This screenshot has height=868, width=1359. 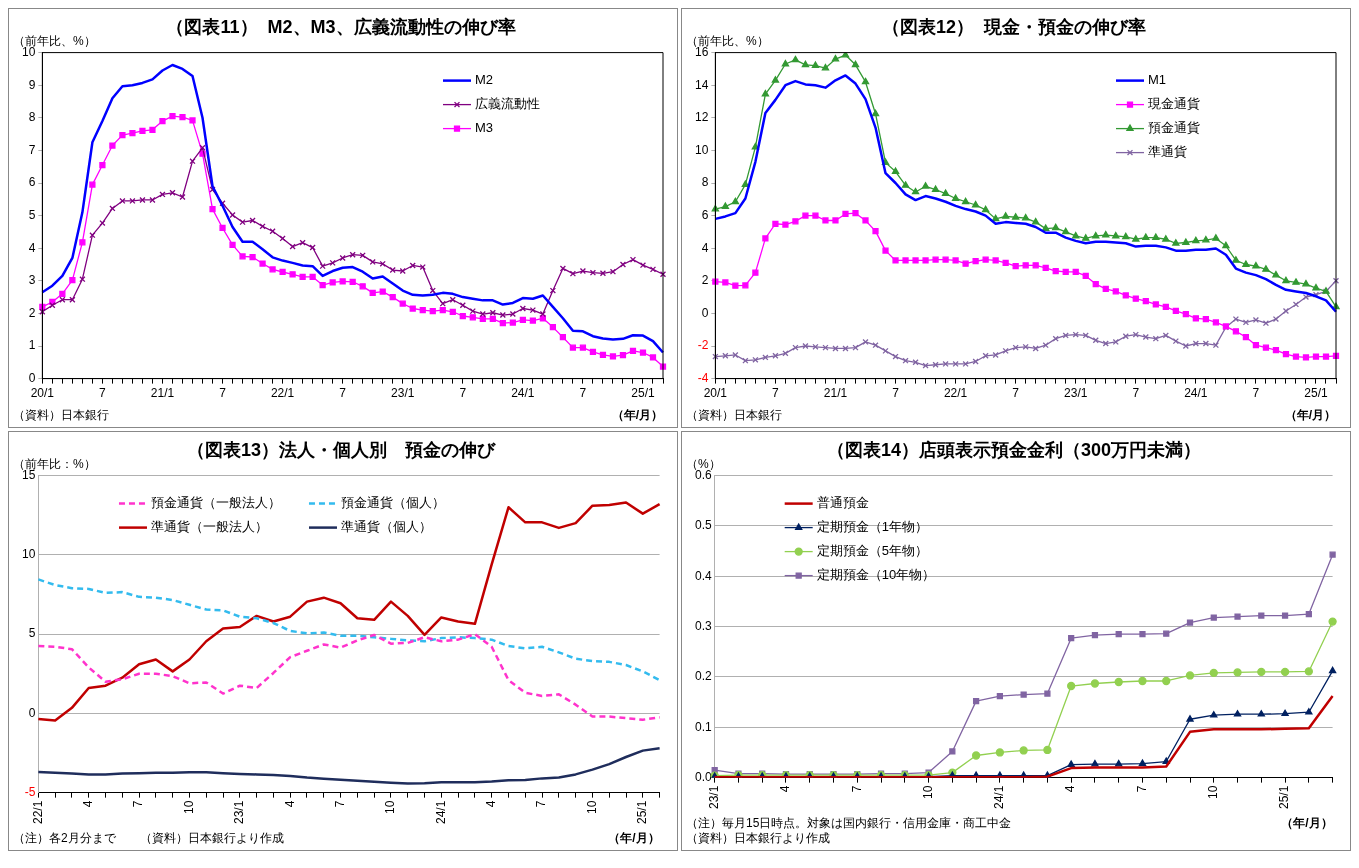 I want to click on y-tick-label: -5, so click(x=30, y=791).